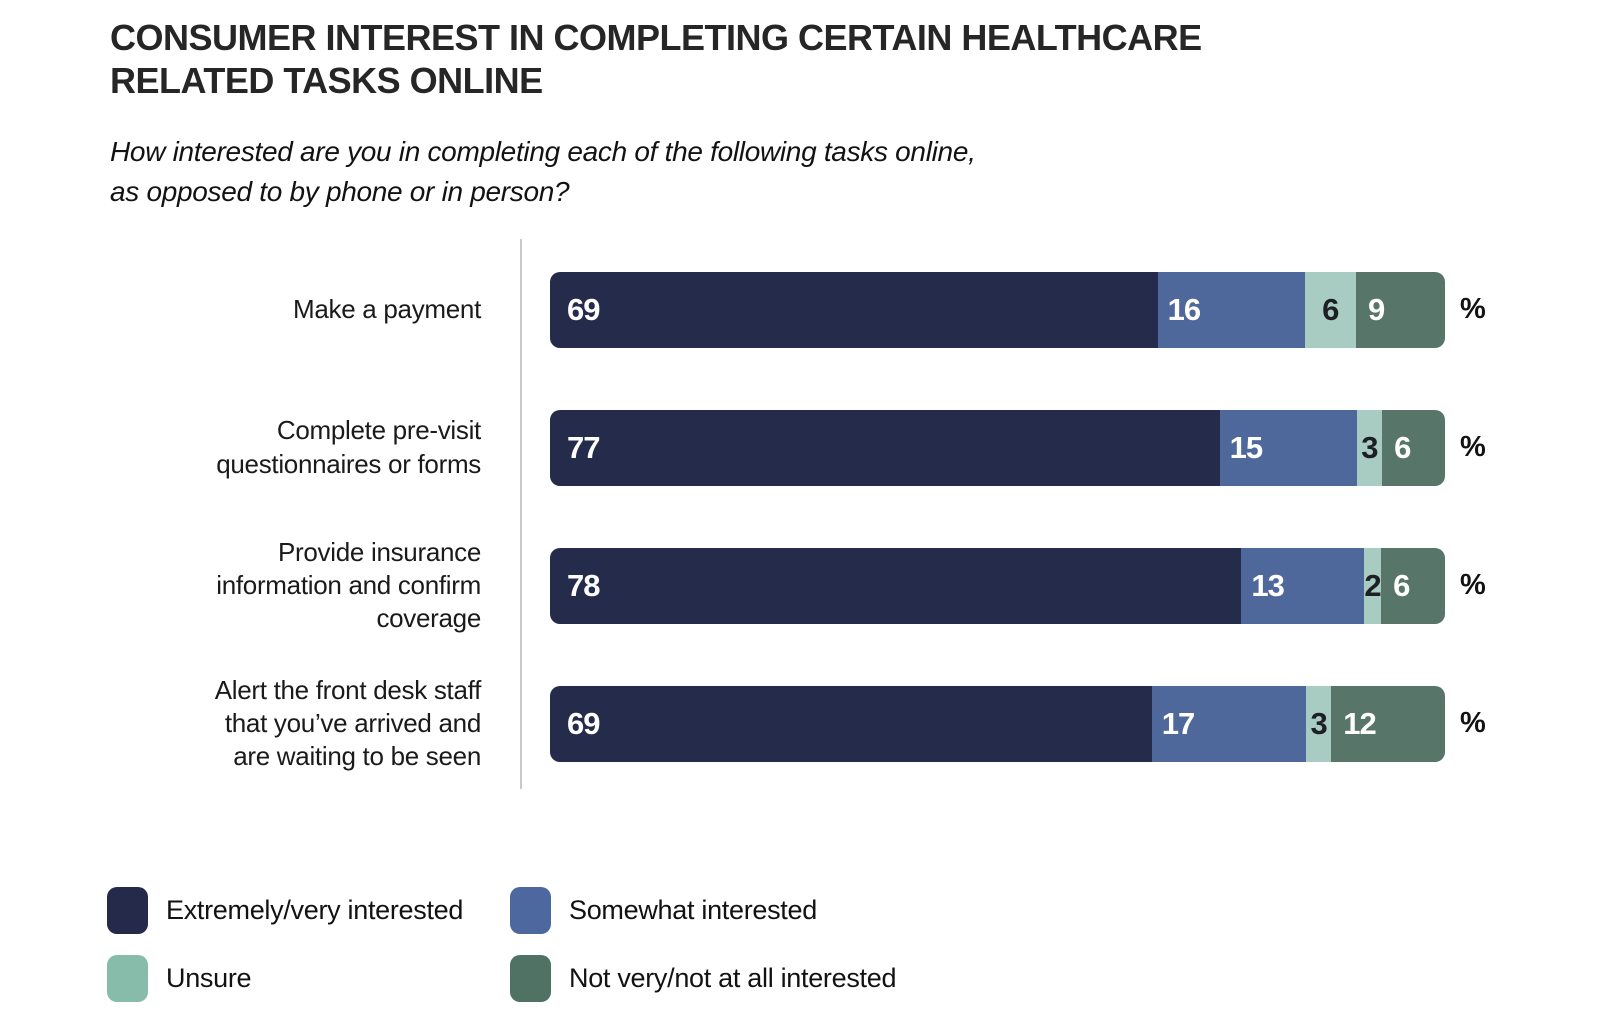  Describe the element at coordinates (386, 309) in the screenshot. I see `category-label: Make a payment` at that location.